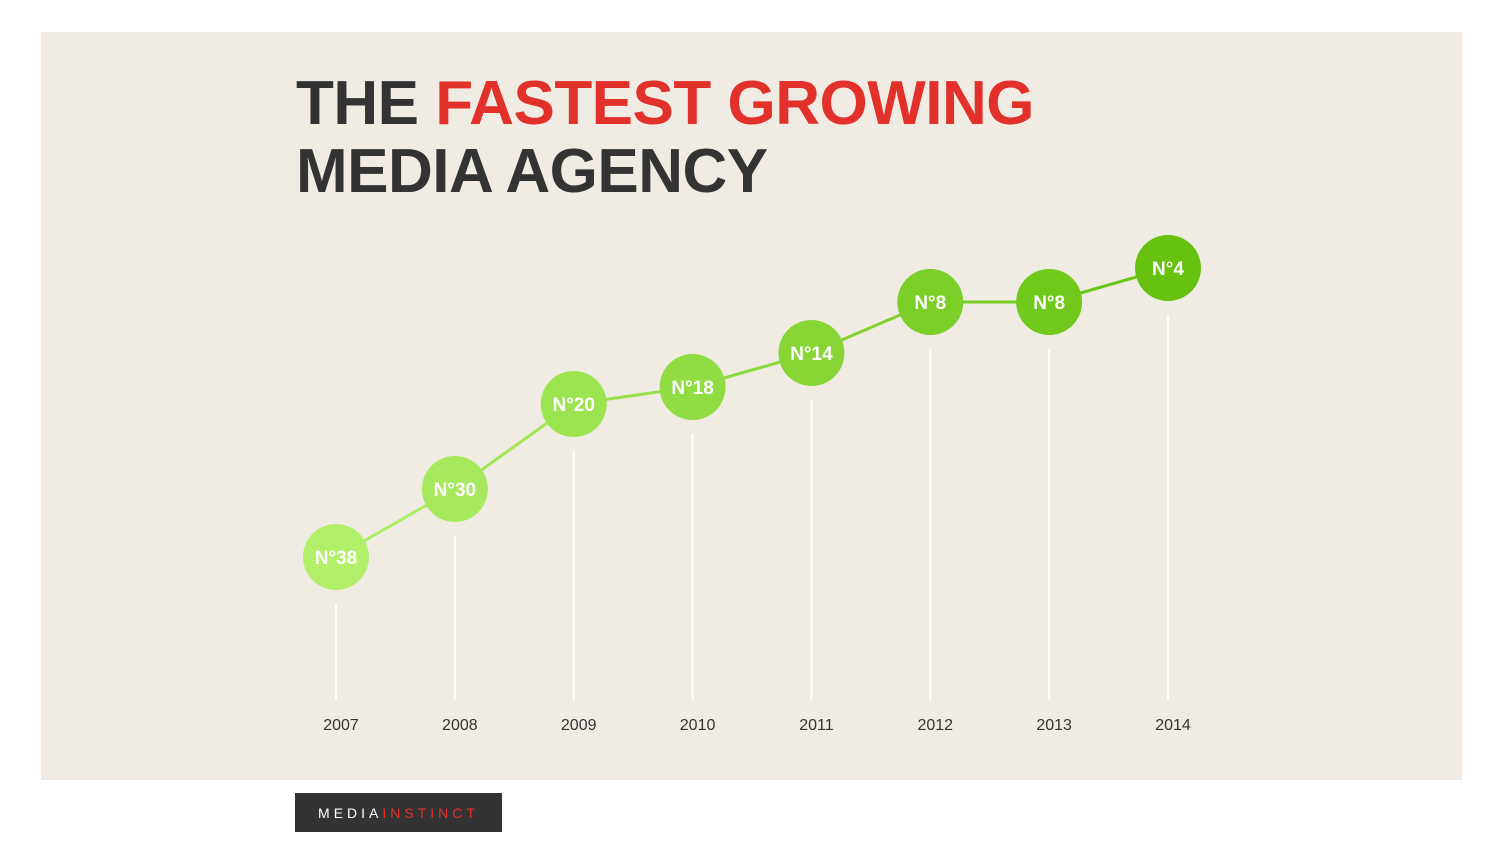 The width and height of the screenshot is (1500, 844). What do you see at coordinates (341, 725) in the screenshot?
I see `year-label-2007: 2007` at bounding box center [341, 725].